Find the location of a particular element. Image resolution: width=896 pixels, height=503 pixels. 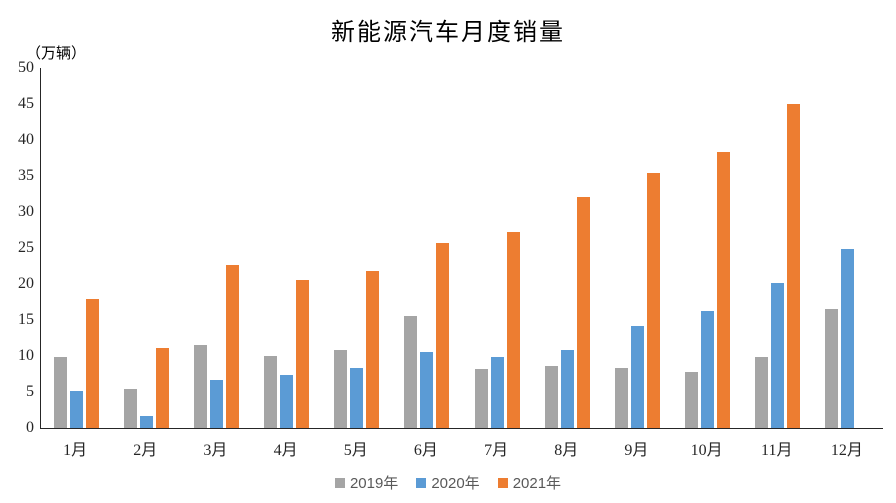

x-axis-label: 9月 is located at coordinates (636, 450).